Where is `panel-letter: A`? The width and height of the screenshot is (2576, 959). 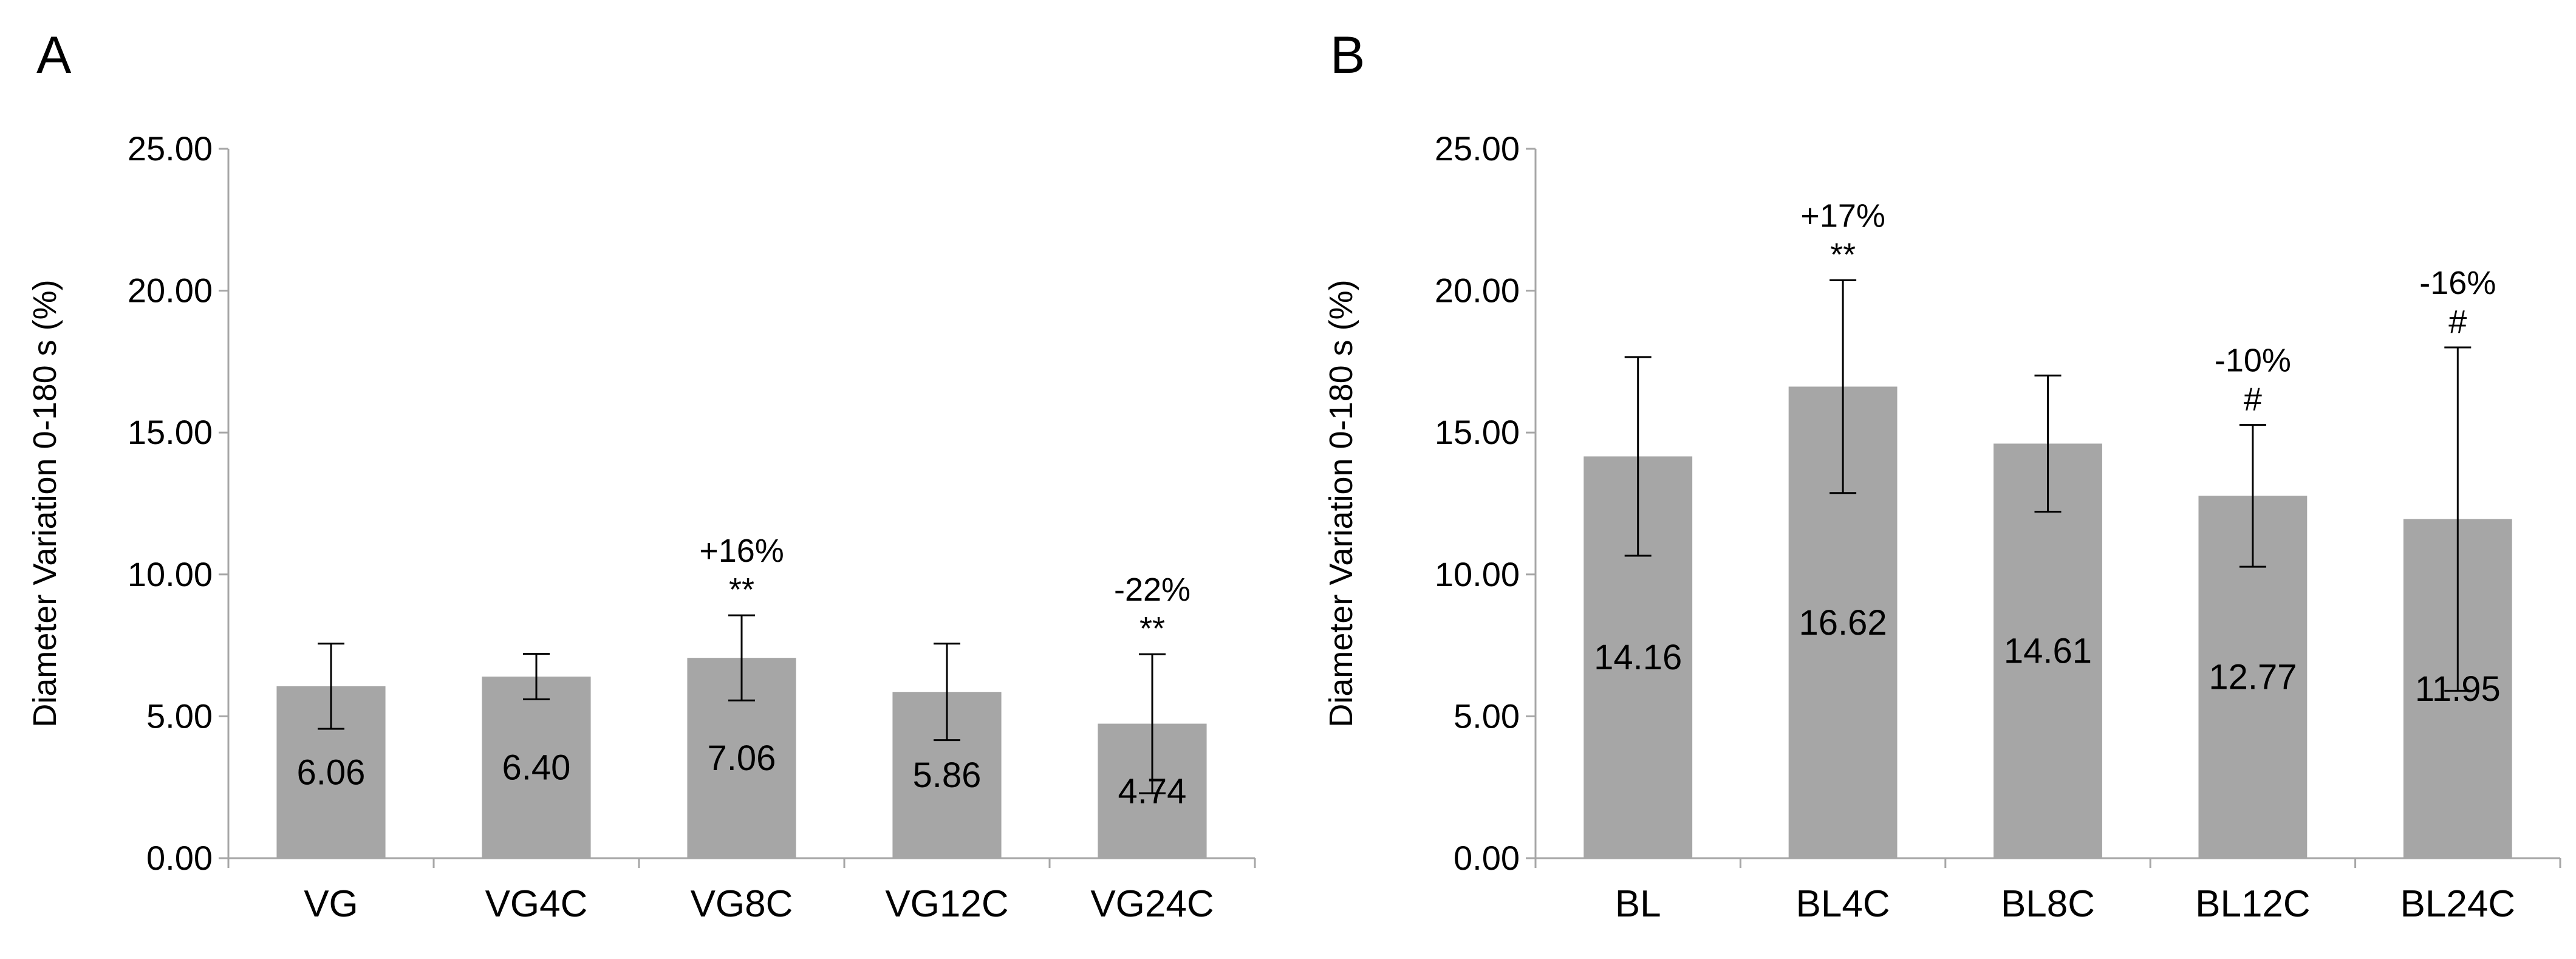
panel-letter: A is located at coordinates (54, 55).